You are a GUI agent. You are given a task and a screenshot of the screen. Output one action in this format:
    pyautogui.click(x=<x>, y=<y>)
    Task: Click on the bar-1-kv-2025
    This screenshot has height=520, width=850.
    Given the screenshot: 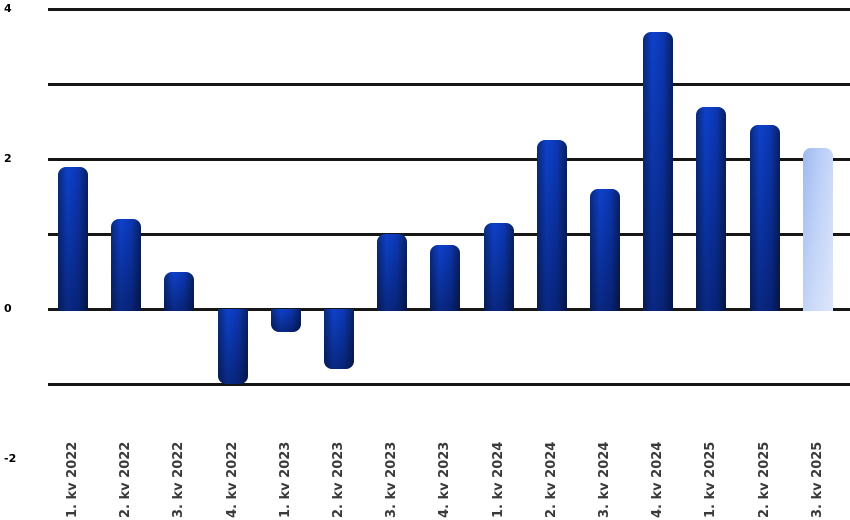 What is the action you would take?
    pyautogui.click(x=711, y=208)
    